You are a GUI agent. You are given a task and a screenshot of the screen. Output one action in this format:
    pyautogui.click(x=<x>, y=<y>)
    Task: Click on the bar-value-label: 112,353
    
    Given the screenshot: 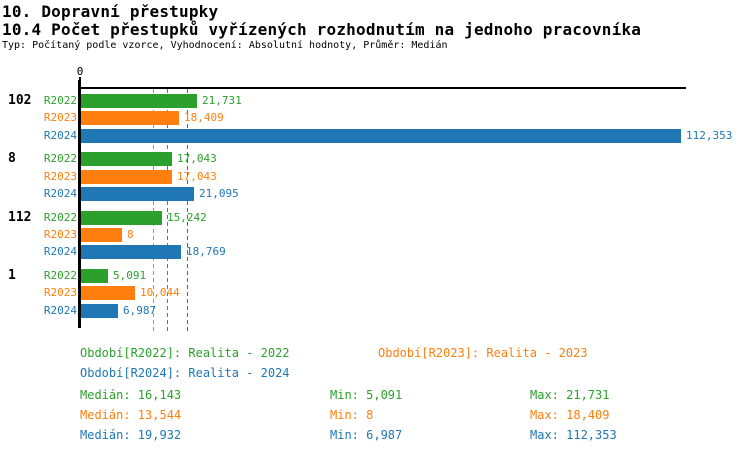 What is the action you would take?
    pyautogui.click(x=709, y=135)
    